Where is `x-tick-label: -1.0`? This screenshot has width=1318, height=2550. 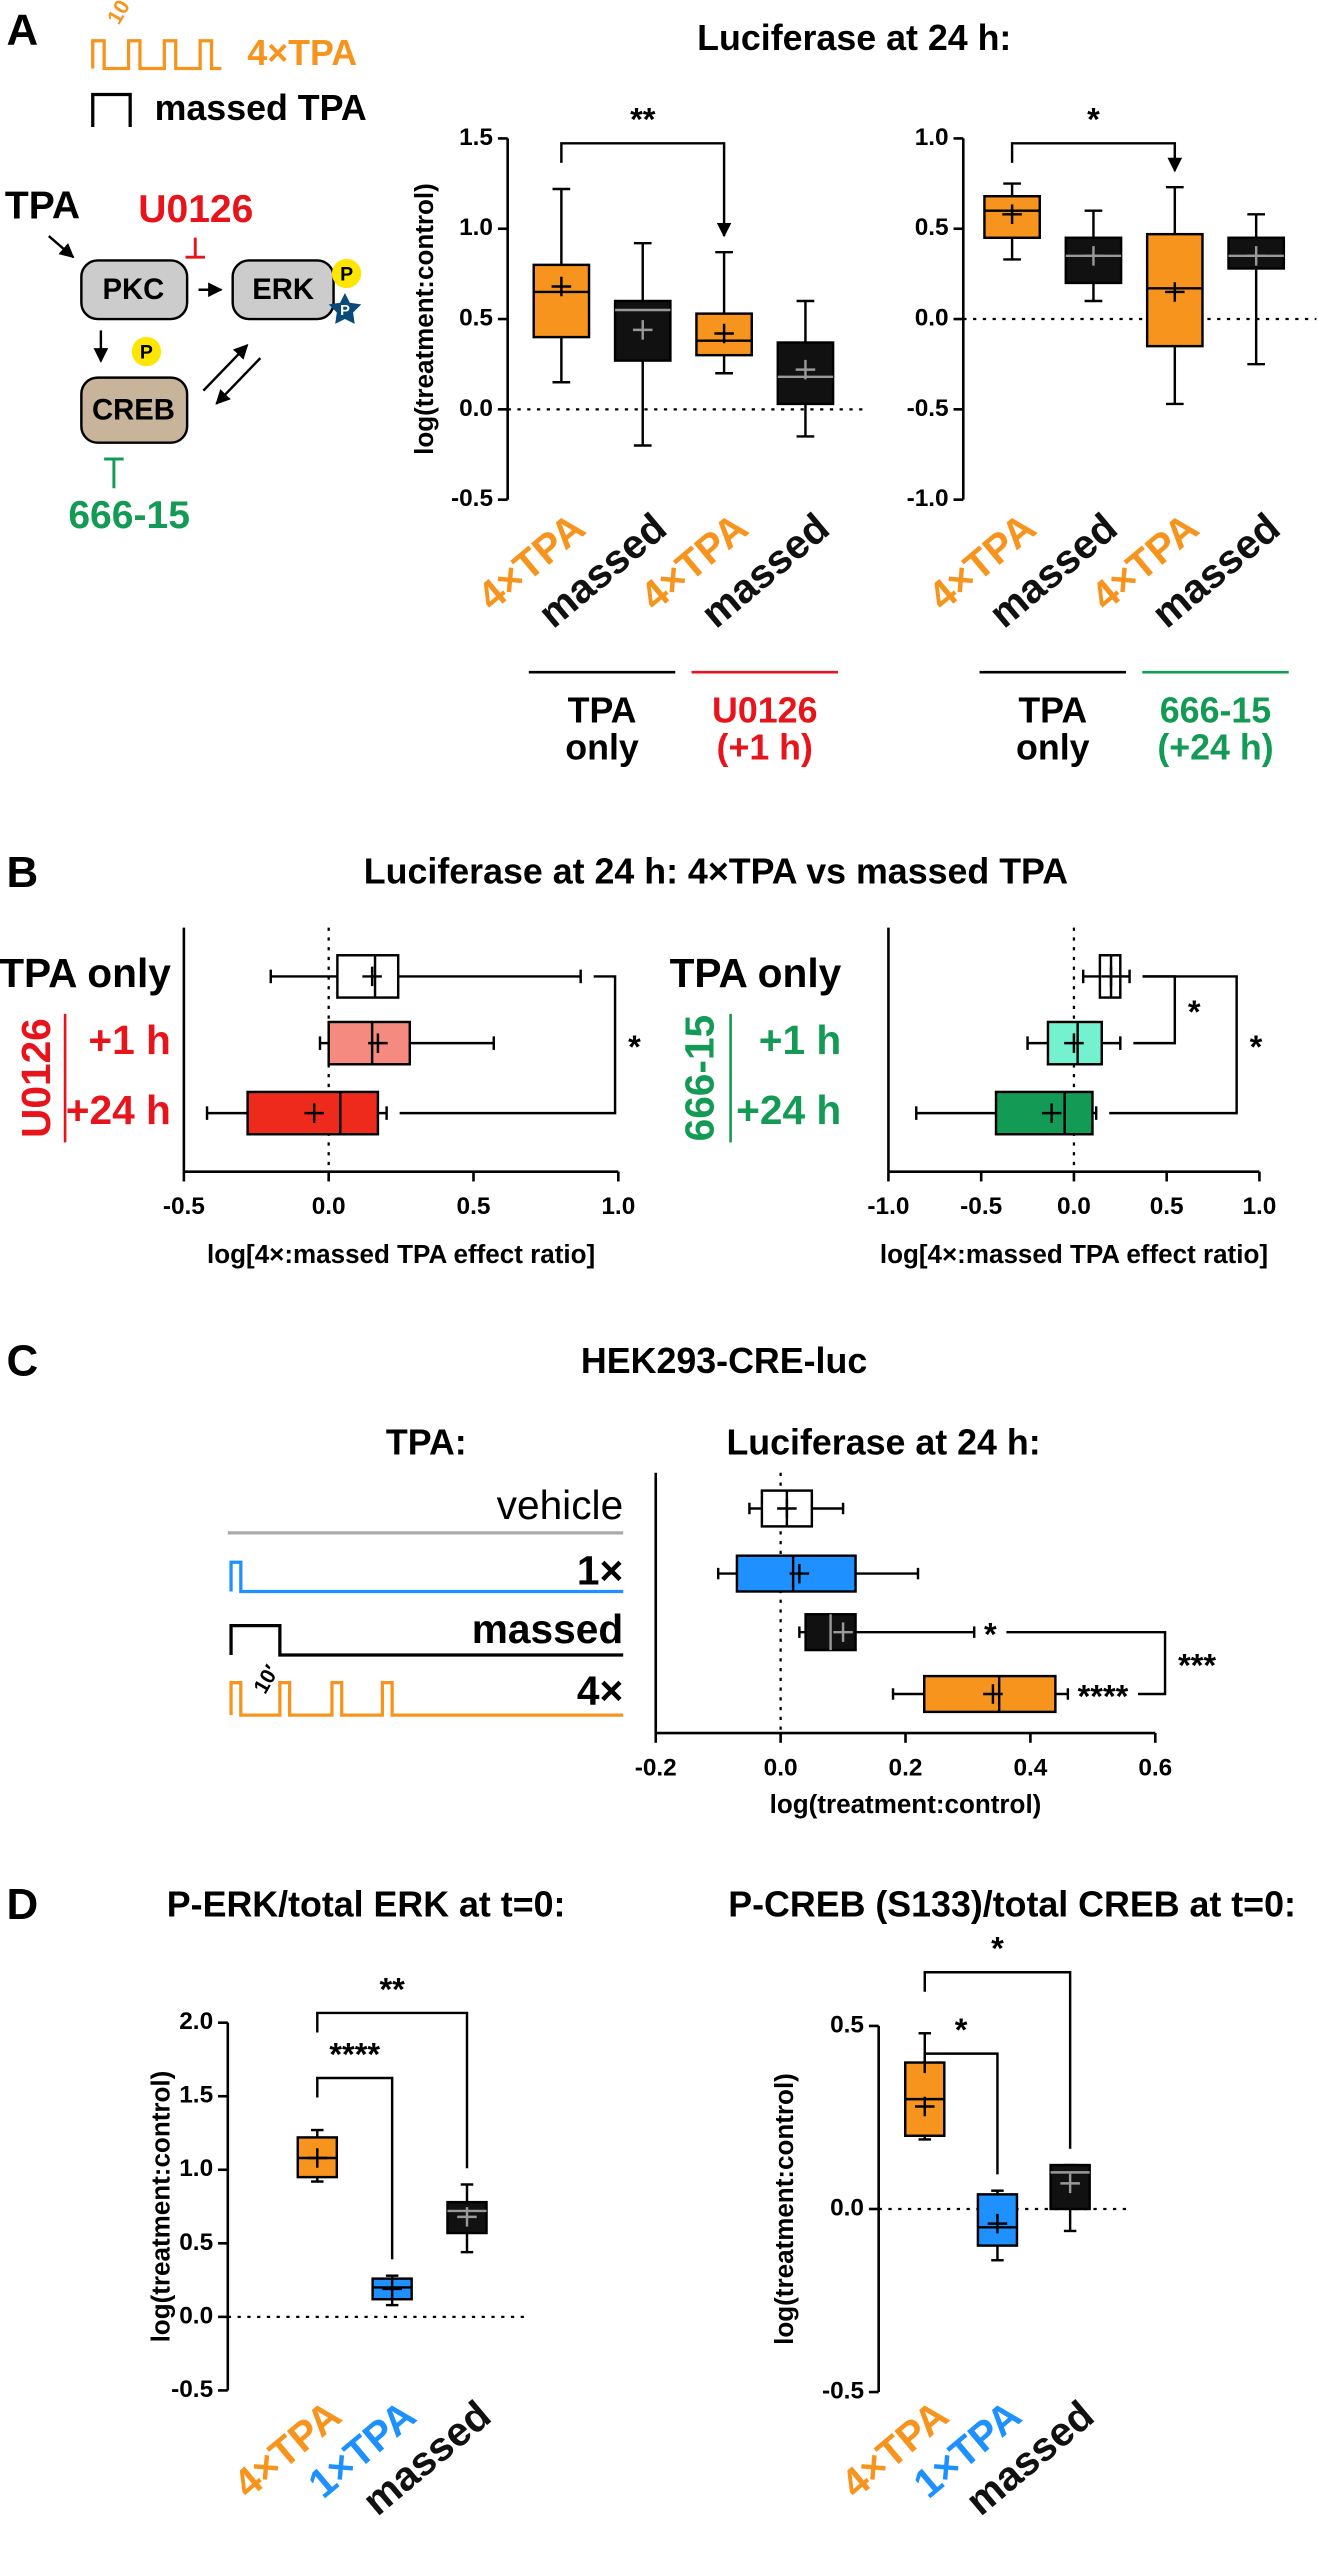 x-tick-label: -1.0 is located at coordinates (888, 1206).